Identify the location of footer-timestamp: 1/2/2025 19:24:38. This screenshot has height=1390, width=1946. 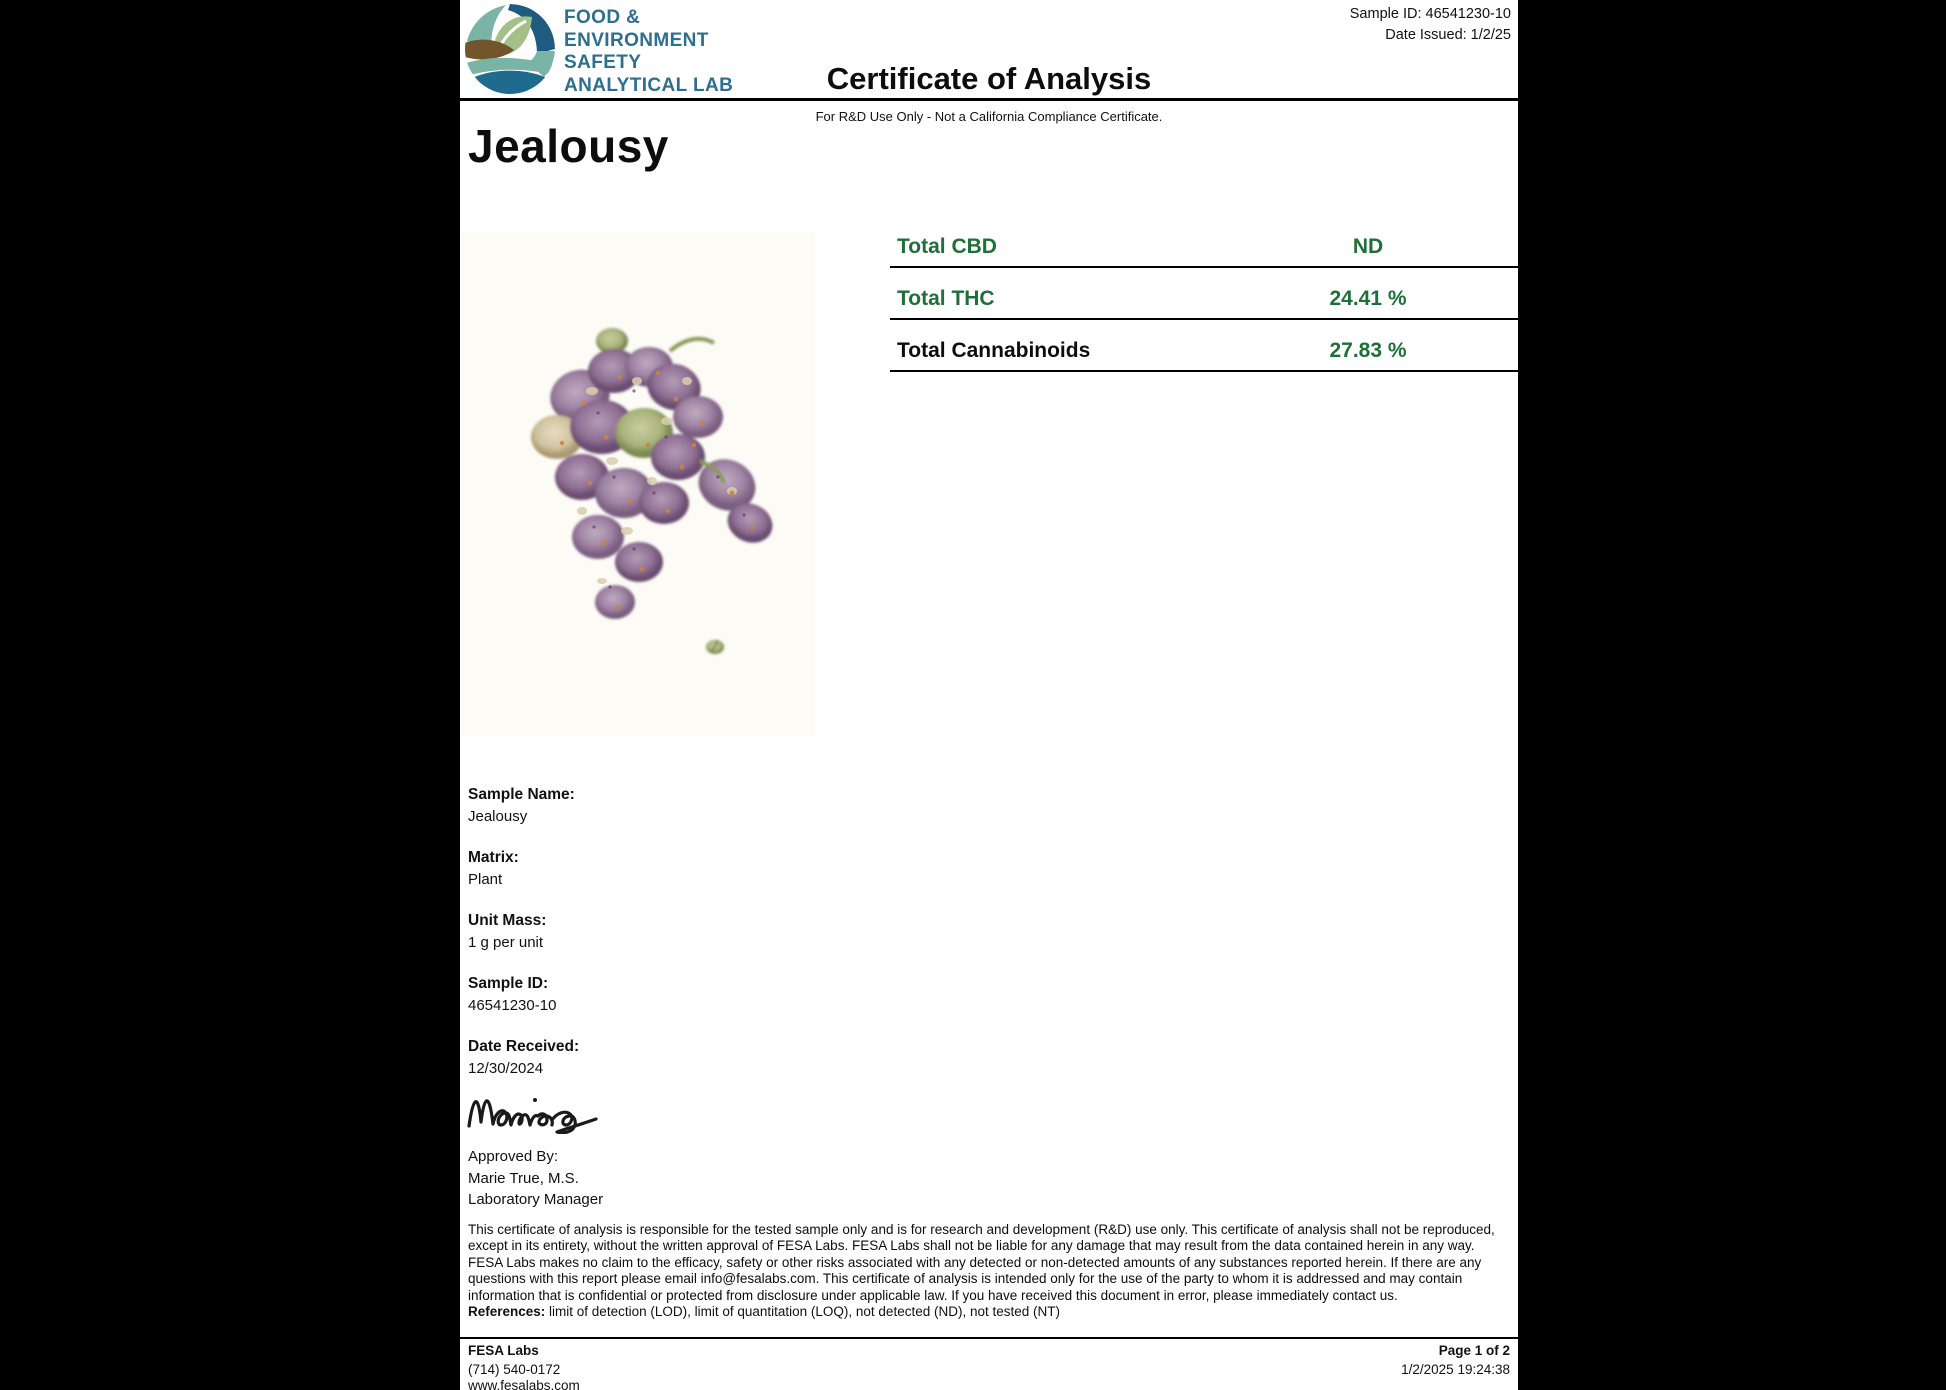
(1455, 1369).